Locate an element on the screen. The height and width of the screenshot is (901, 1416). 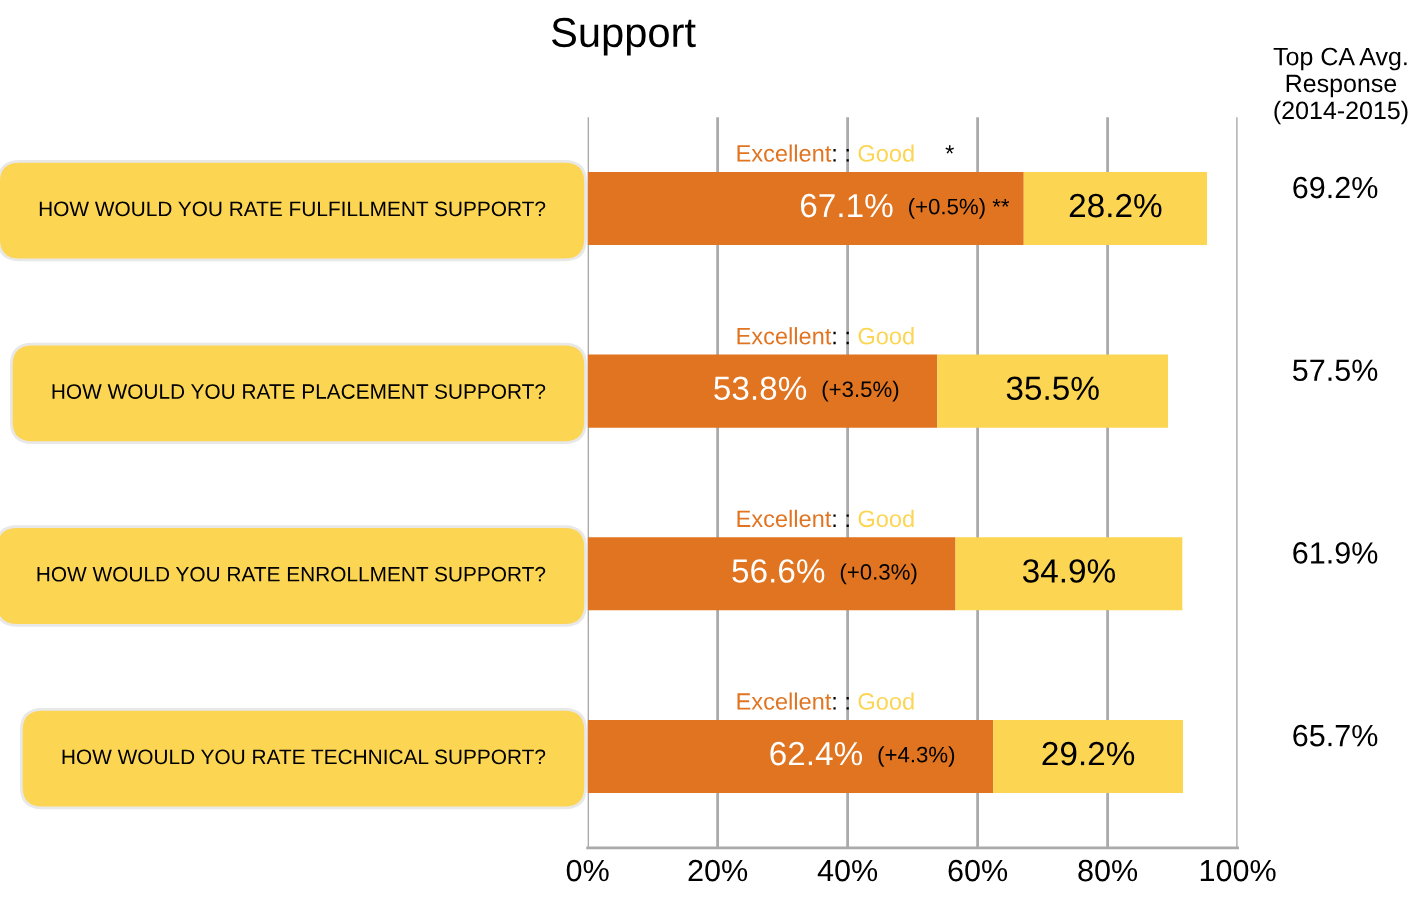
x-tick-label: 20% is located at coordinates (718, 870).